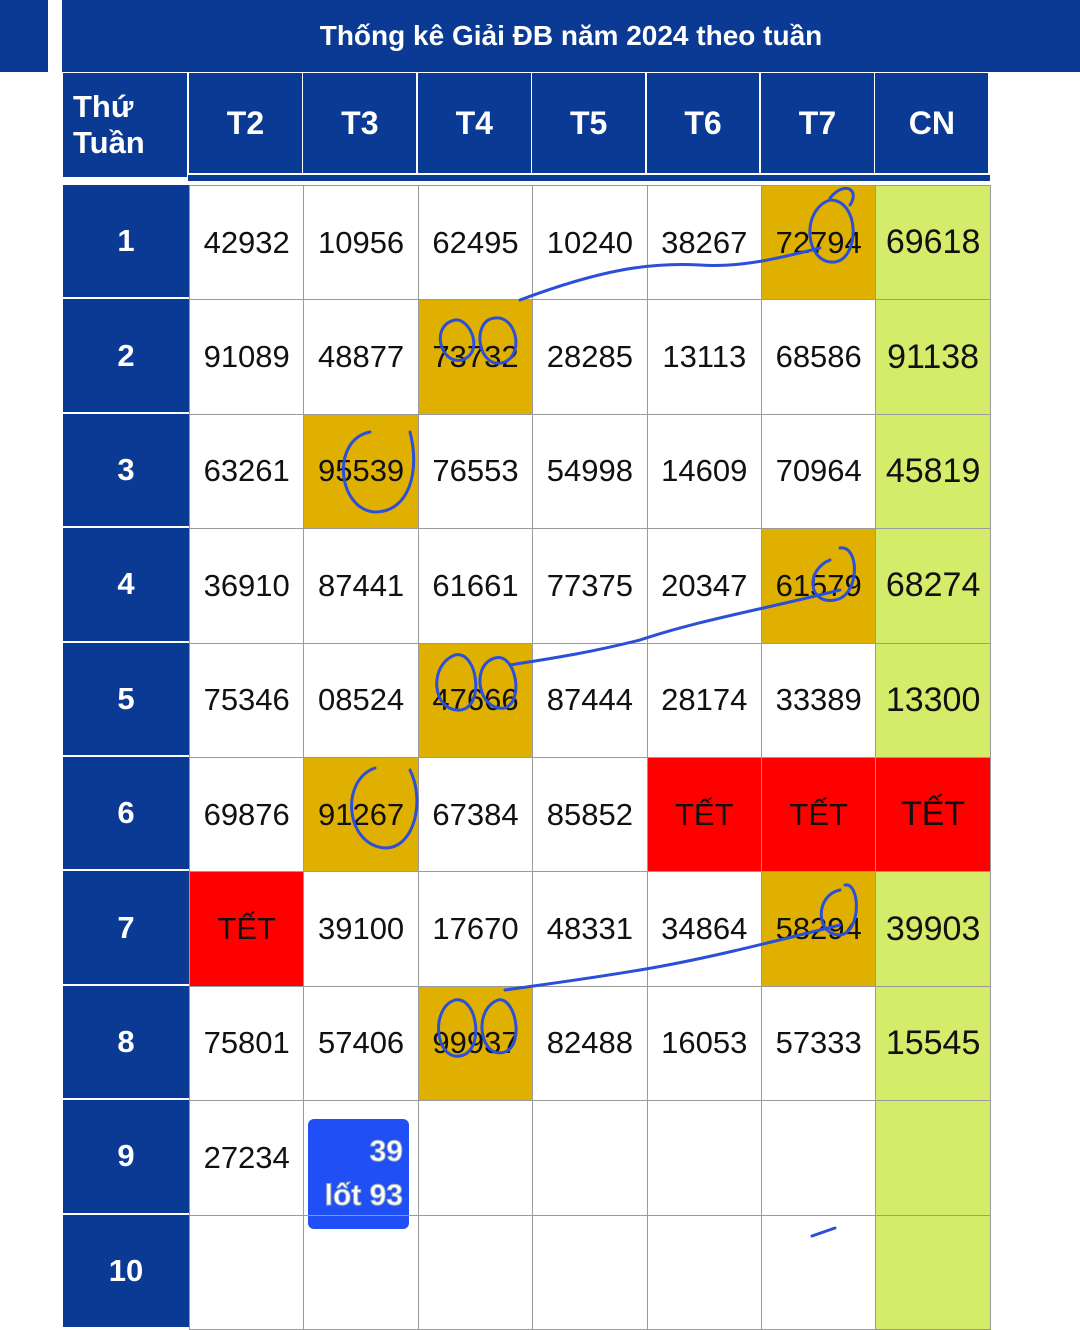  Describe the element at coordinates (933, 471) in the screenshot. I see `cell: 45819` at that location.